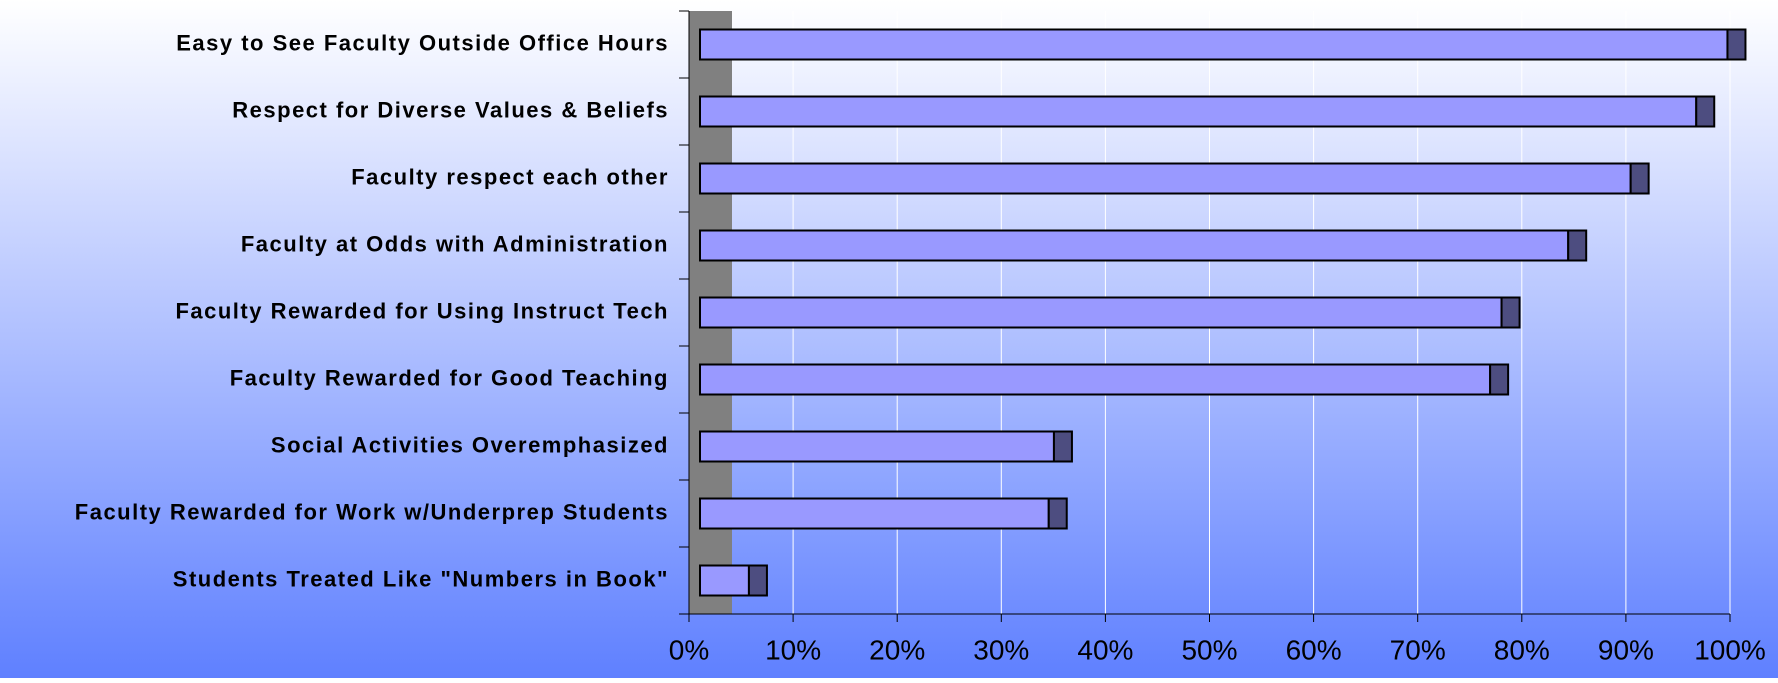  What do you see at coordinates (1730, 649) in the screenshot?
I see `x-tick-label: 100%` at bounding box center [1730, 649].